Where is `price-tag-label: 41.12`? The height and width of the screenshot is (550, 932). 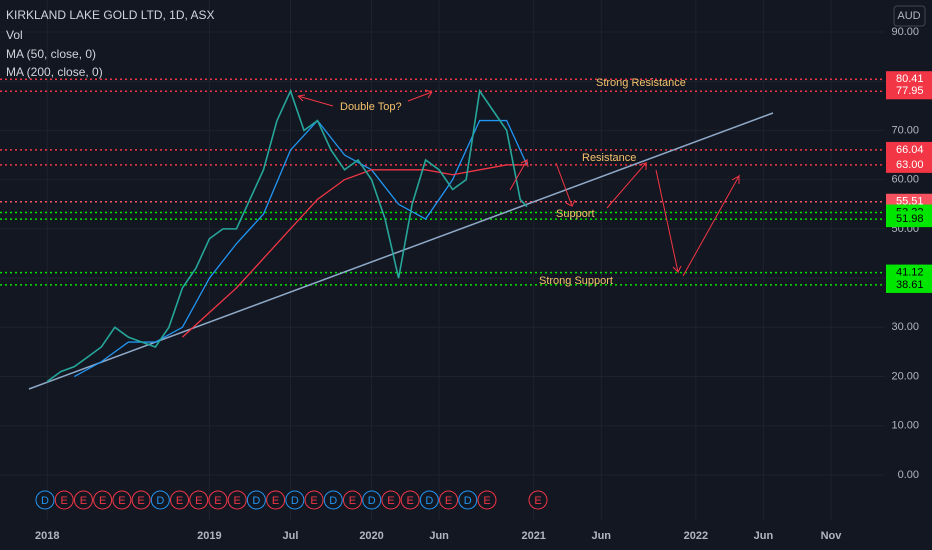
price-tag-label: 41.12 is located at coordinates (910, 272).